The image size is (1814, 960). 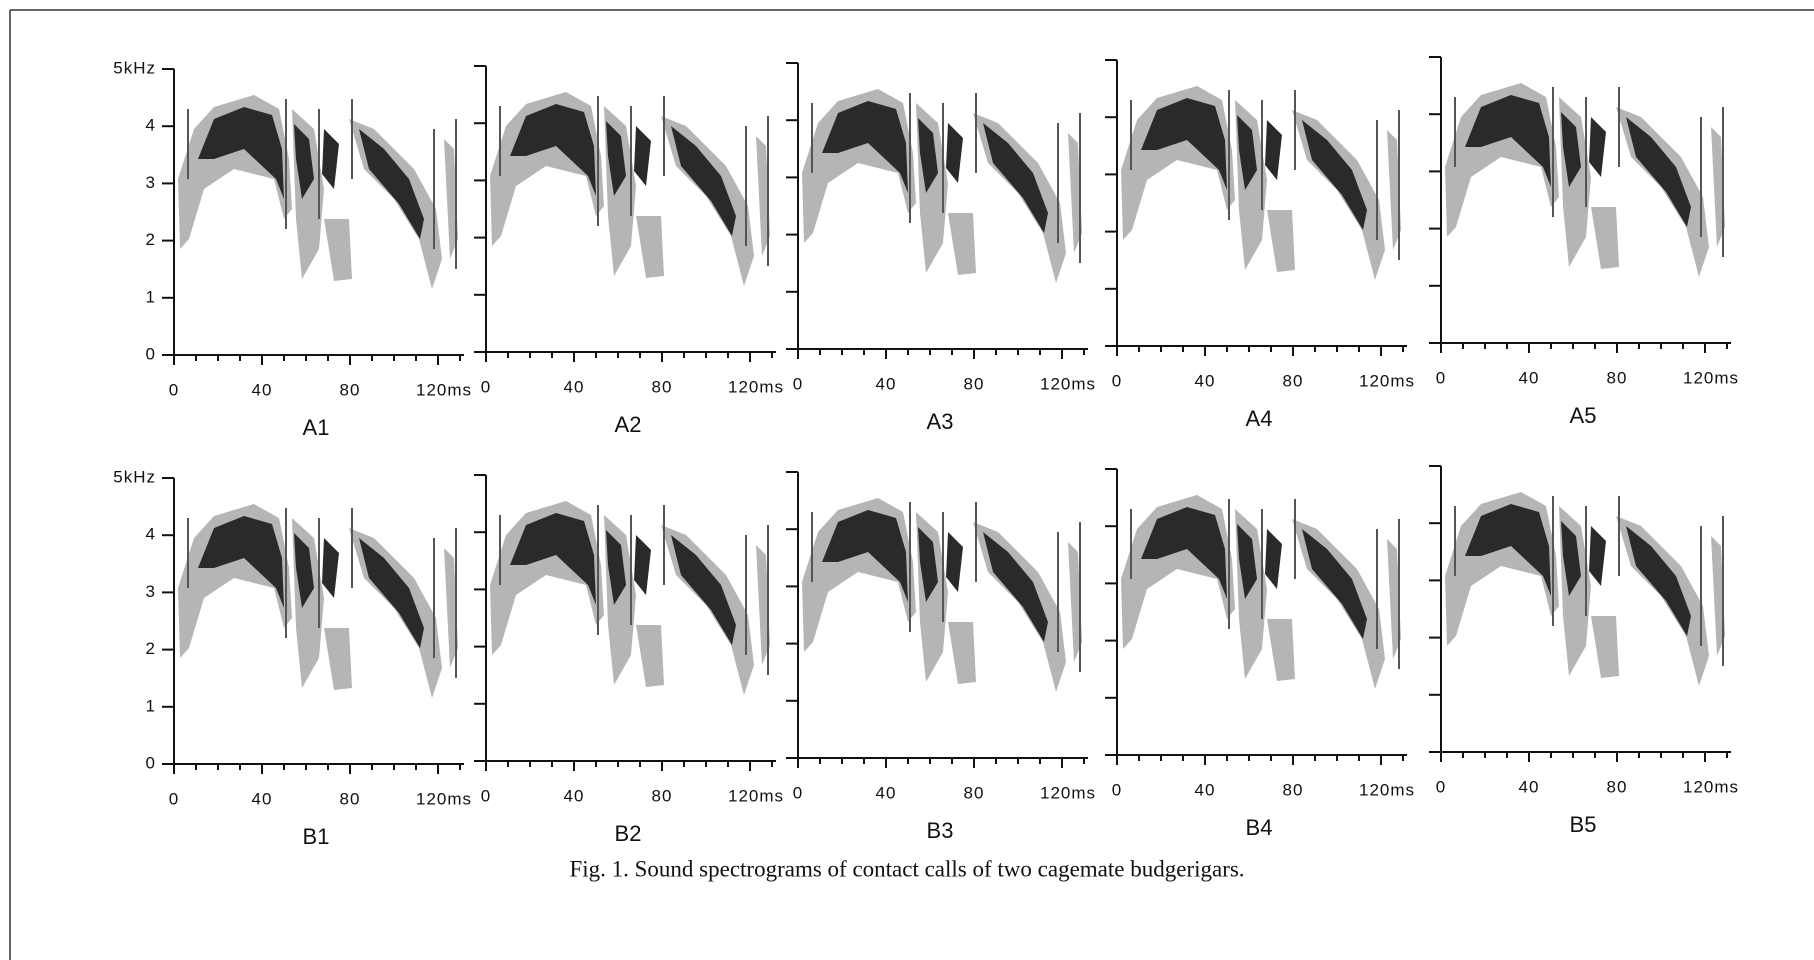 What do you see at coordinates (1259, 827) in the screenshot?
I see `panel-label: B4` at bounding box center [1259, 827].